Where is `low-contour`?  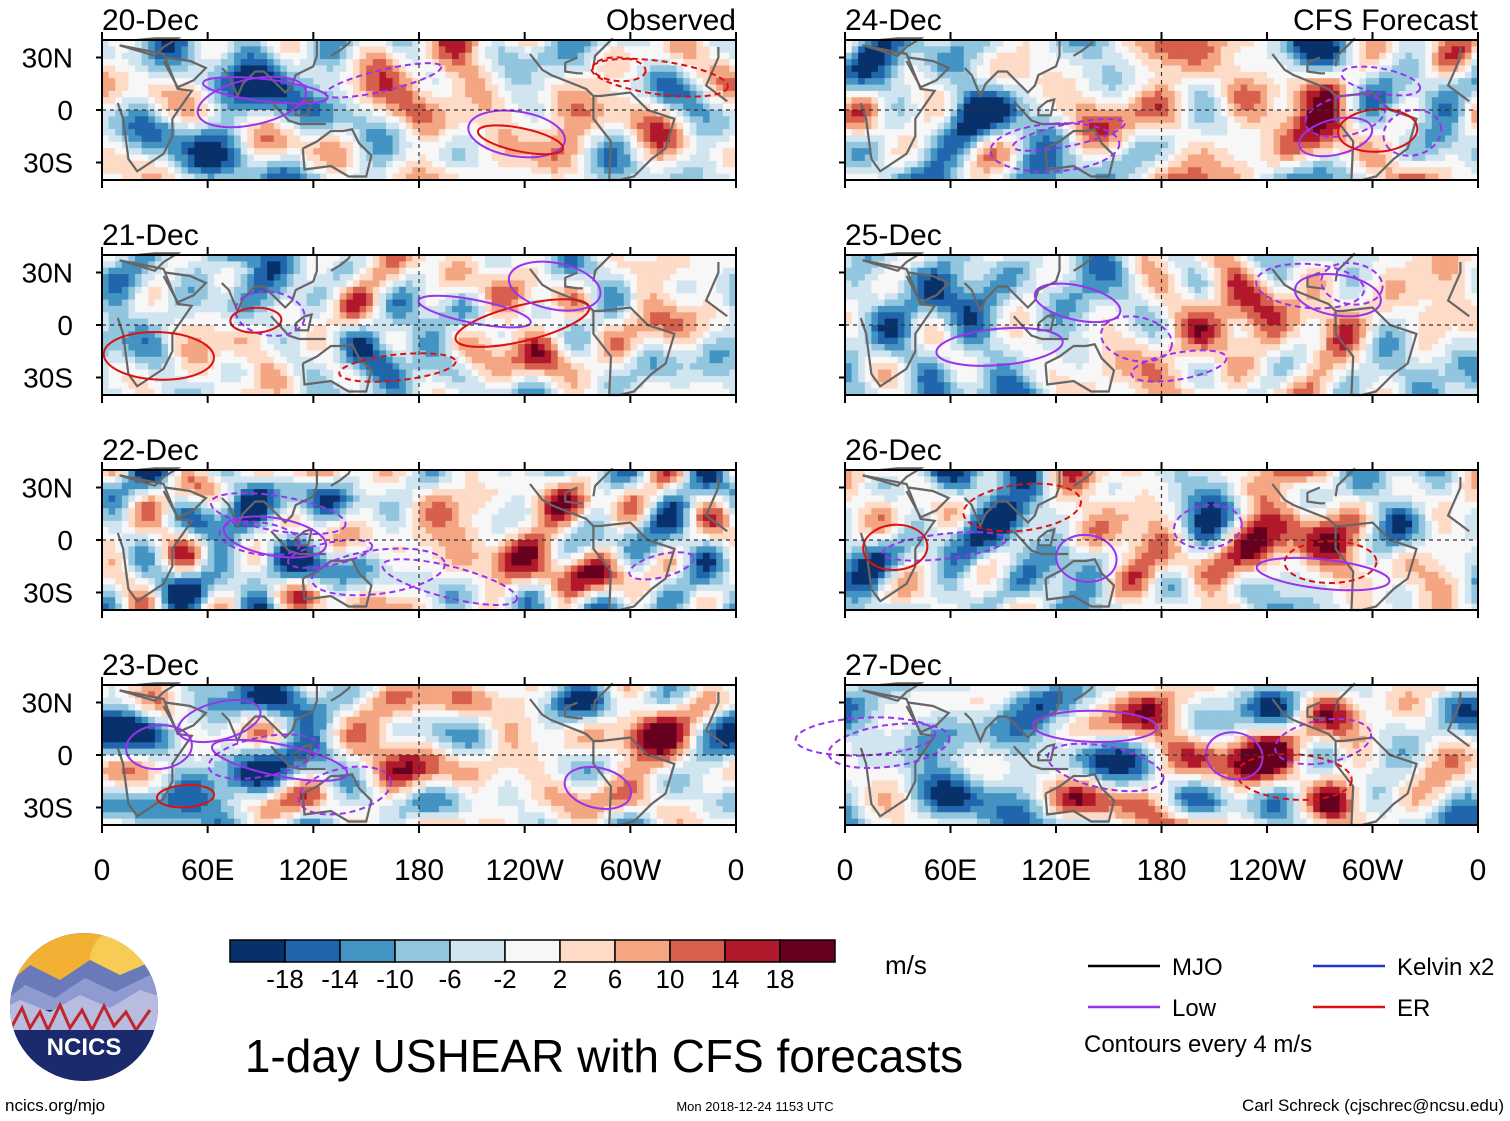 low-contour is located at coordinates (516, 134).